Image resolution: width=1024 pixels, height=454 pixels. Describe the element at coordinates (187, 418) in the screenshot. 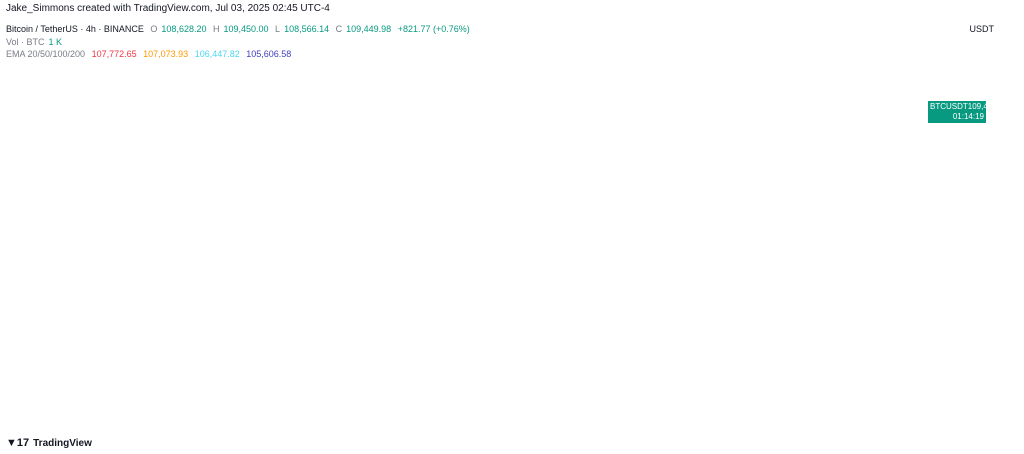

I see `time-tick-label: 27` at that location.